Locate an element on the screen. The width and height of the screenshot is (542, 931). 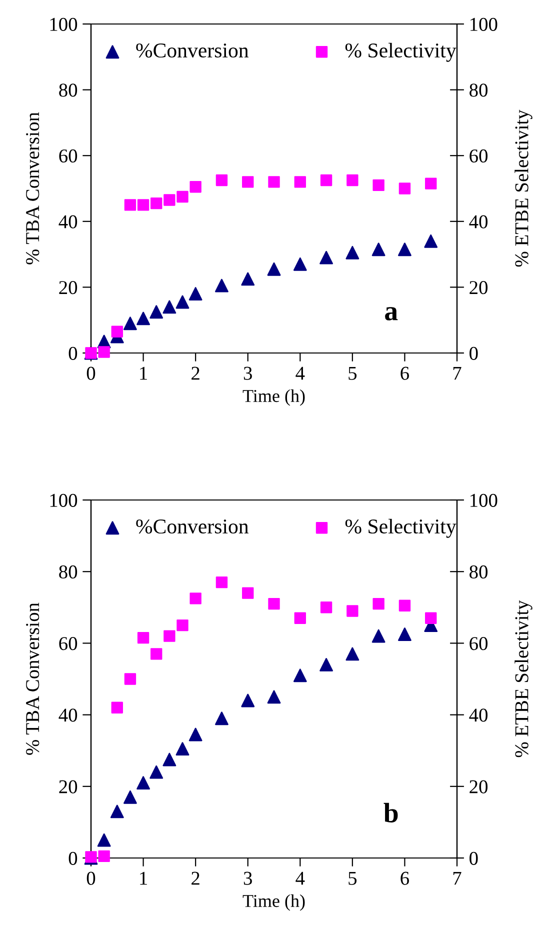
y2-tick-label: 40 is located at coordinates (478, 221).